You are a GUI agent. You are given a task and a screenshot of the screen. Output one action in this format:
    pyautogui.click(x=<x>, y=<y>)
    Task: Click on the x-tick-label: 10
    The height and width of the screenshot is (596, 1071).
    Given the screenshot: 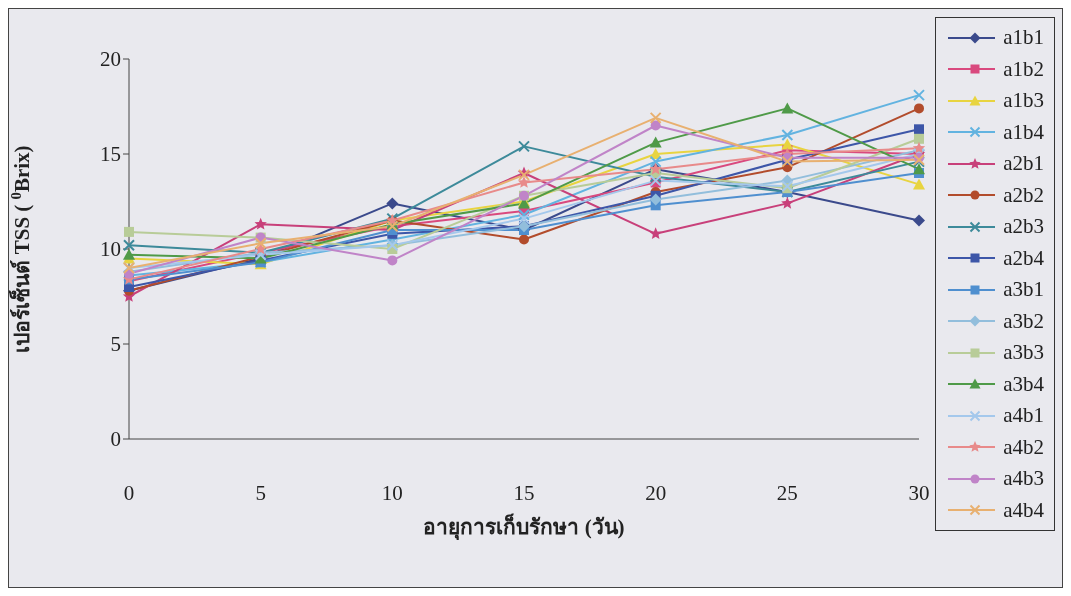 What is the action you would take?
    pyautogui.click(x=392, y=492)
    